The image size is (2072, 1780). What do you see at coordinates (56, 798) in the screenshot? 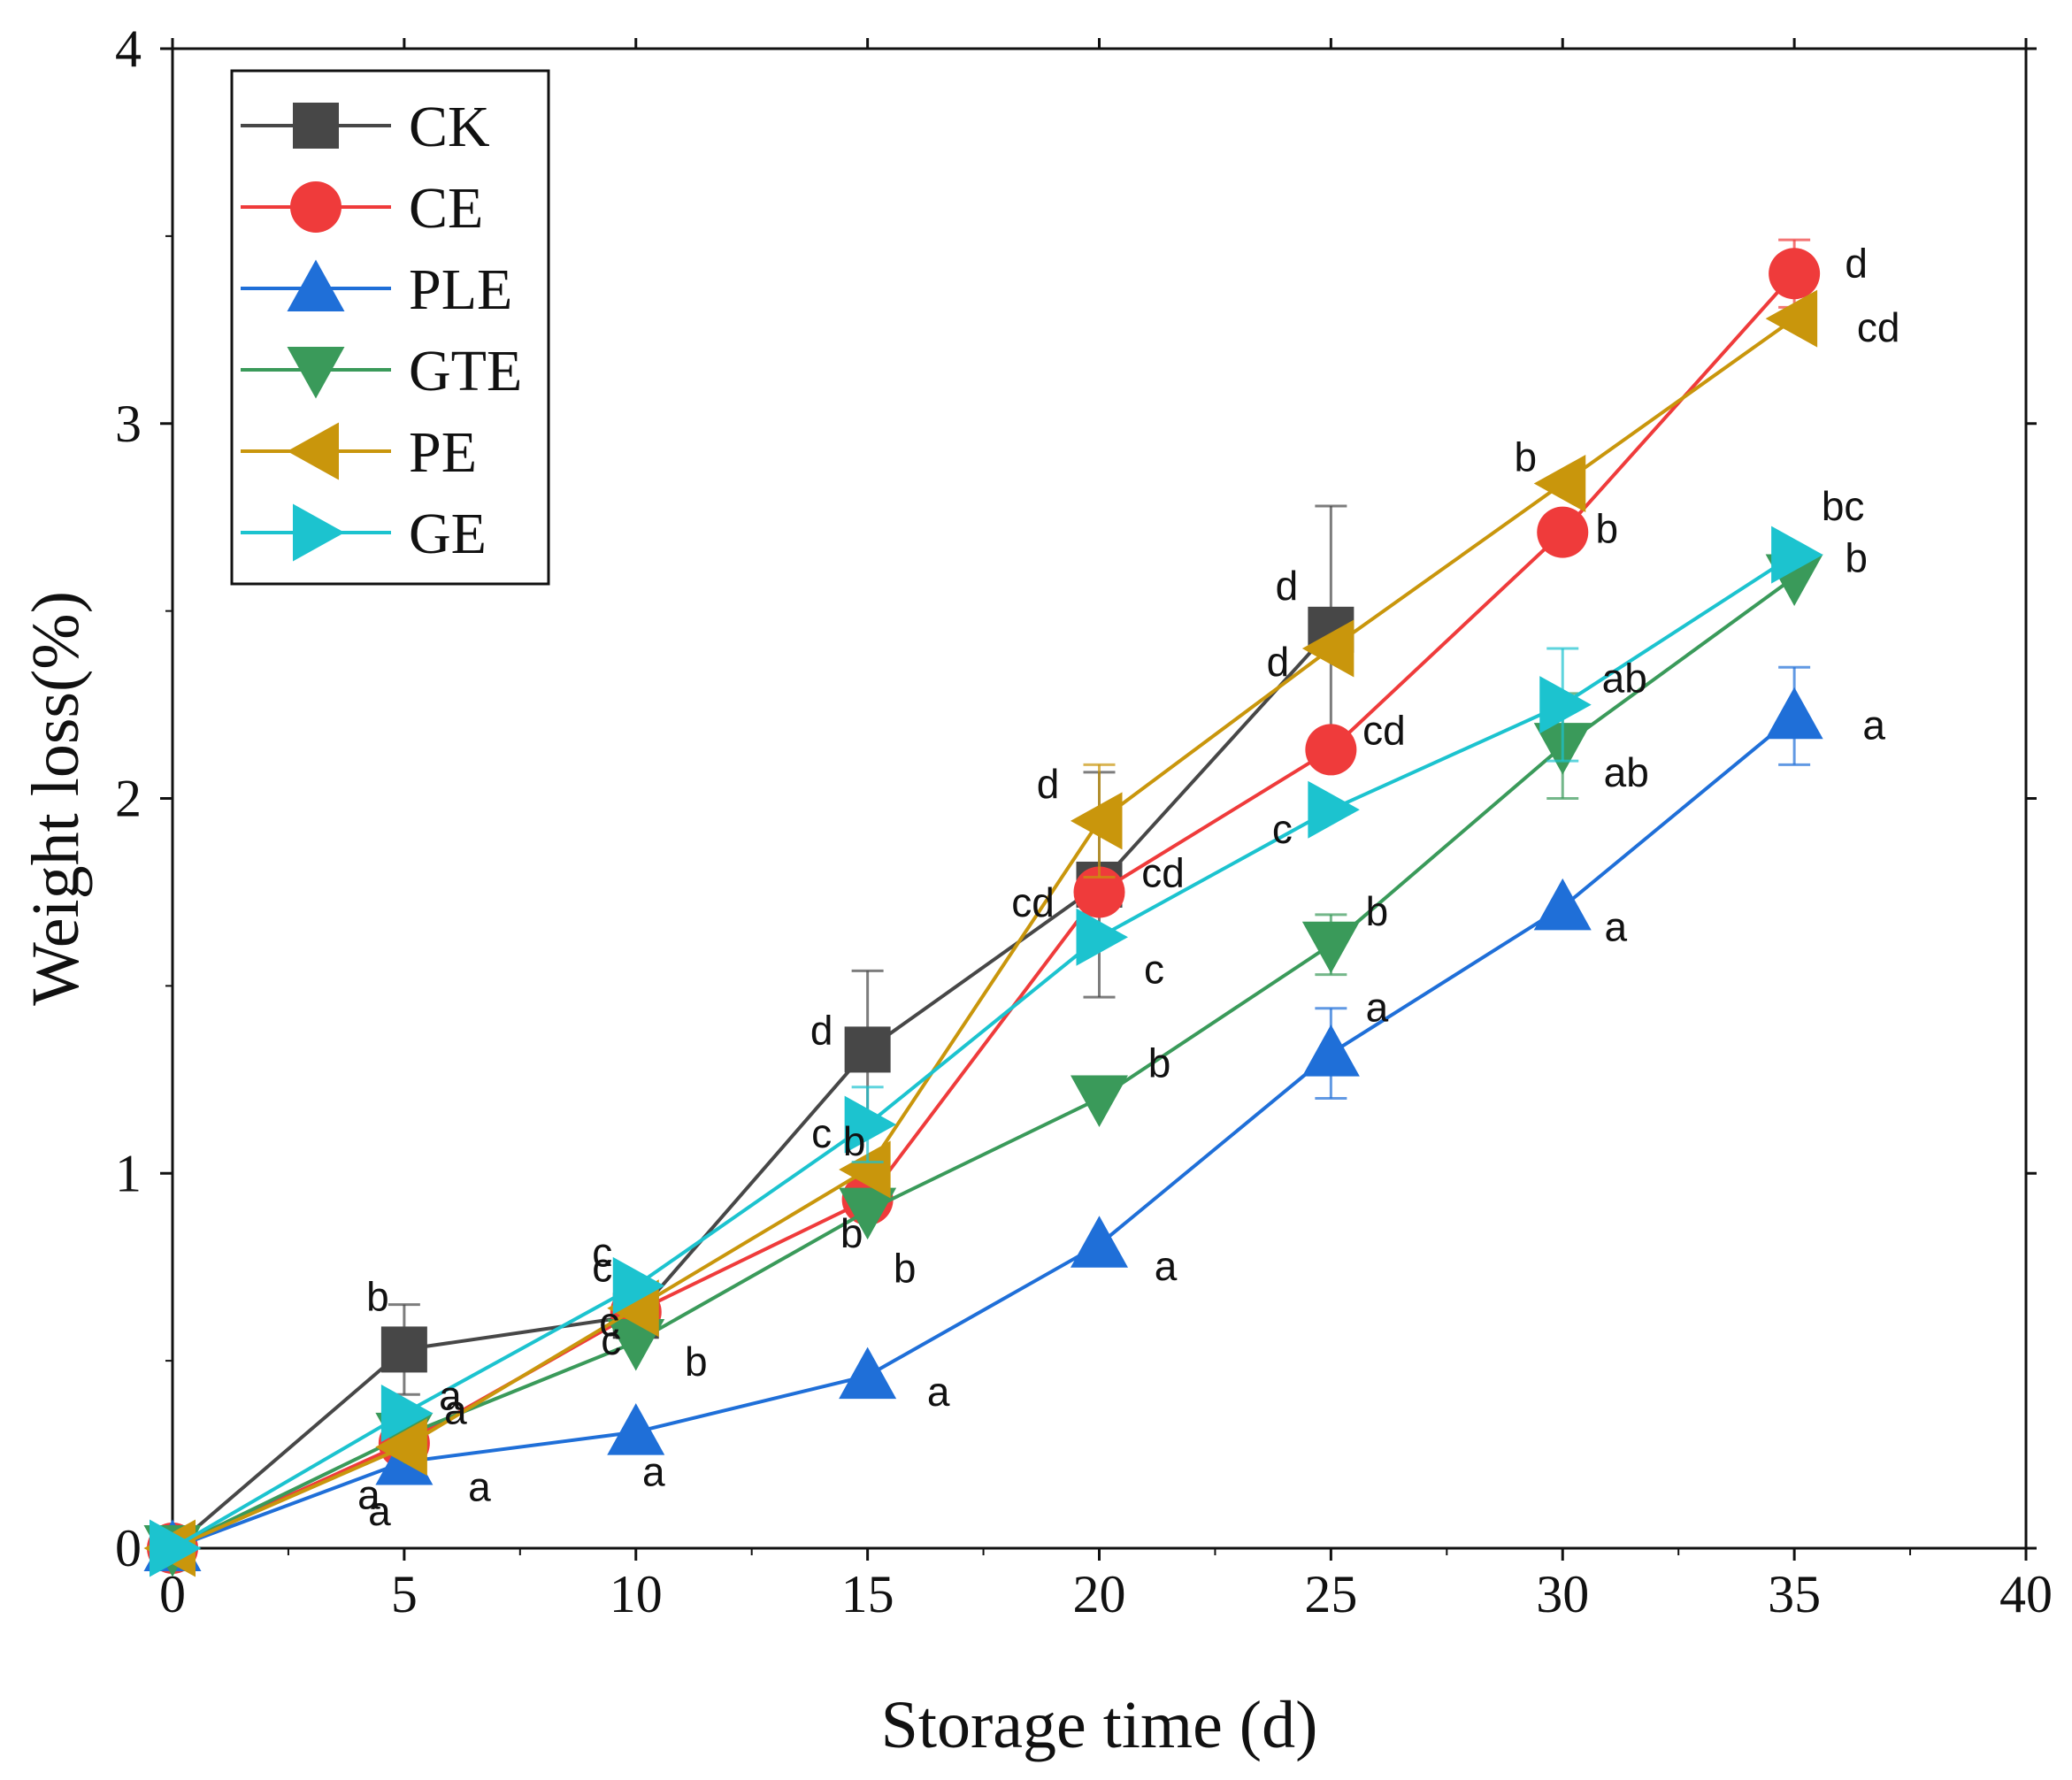
I see `y-axis-title: Weight loss(%)` at bounding box center [56, 798].